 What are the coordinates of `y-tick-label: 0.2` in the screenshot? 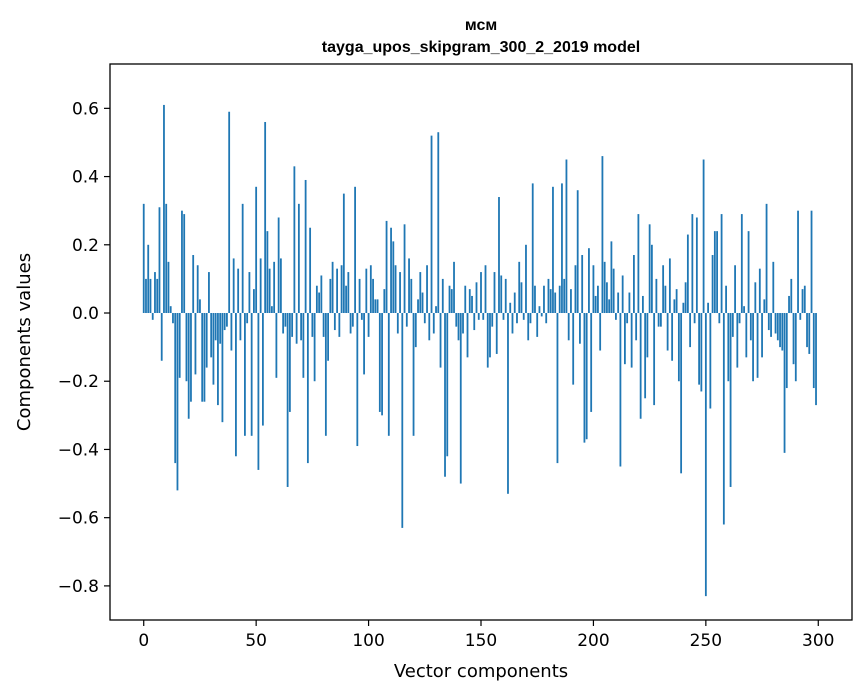 It's located at (85, 246).